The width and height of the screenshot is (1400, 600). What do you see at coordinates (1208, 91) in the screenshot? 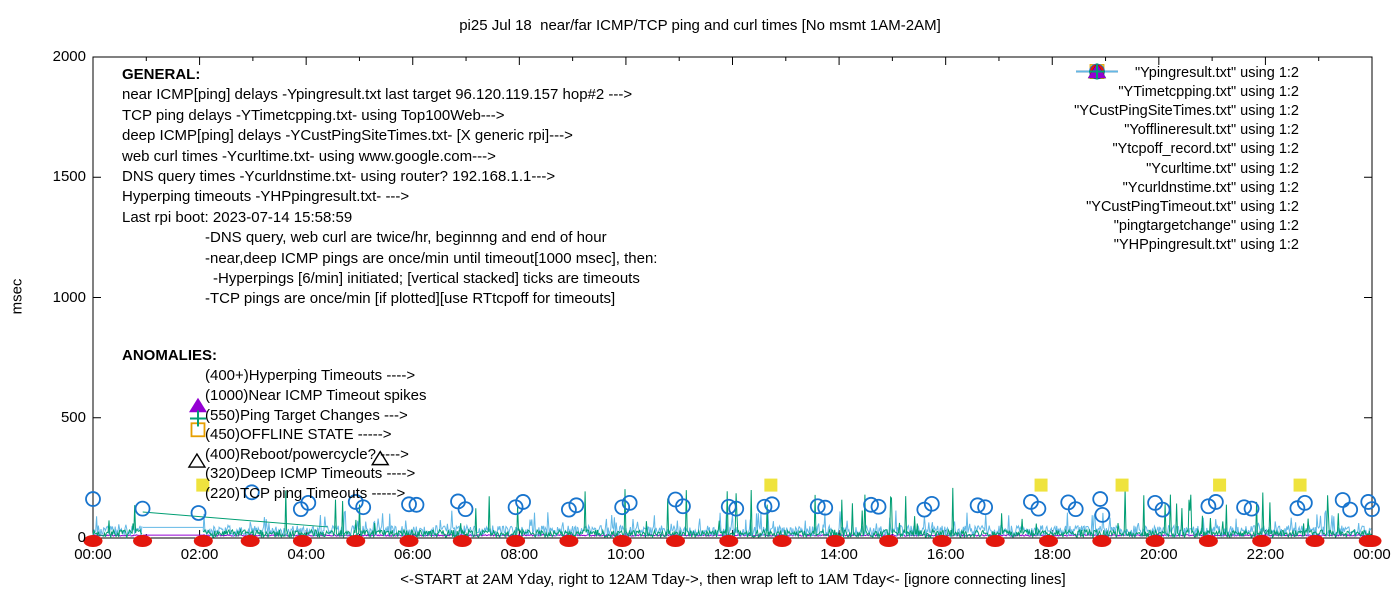
I see `legend-label: "YTimetcpping.txt" using 1:2` at bounding box center [1208, 91].